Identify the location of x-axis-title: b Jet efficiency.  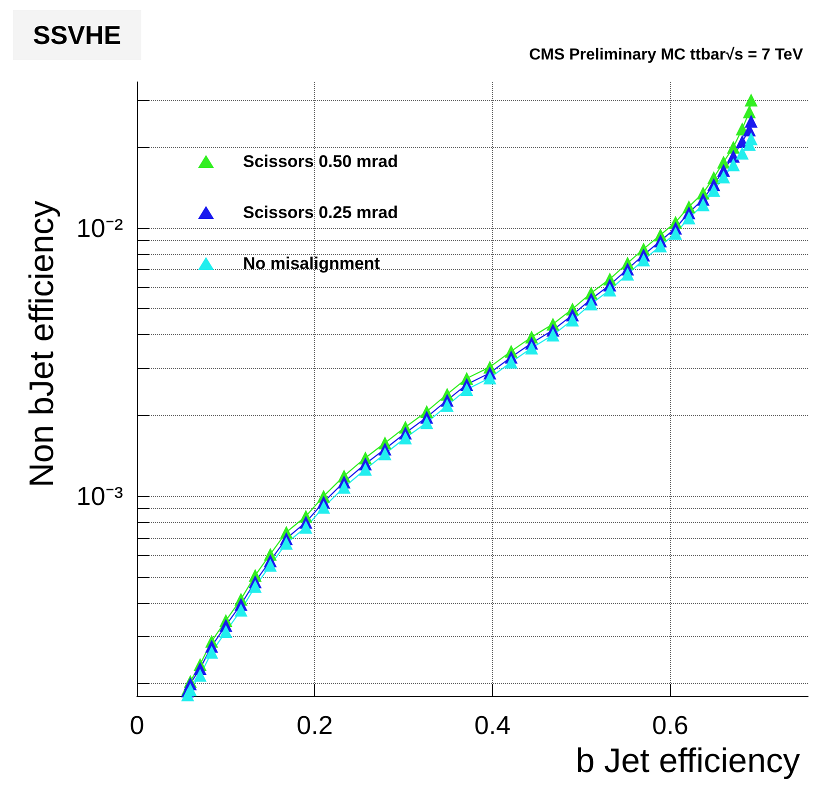
(688, 761).